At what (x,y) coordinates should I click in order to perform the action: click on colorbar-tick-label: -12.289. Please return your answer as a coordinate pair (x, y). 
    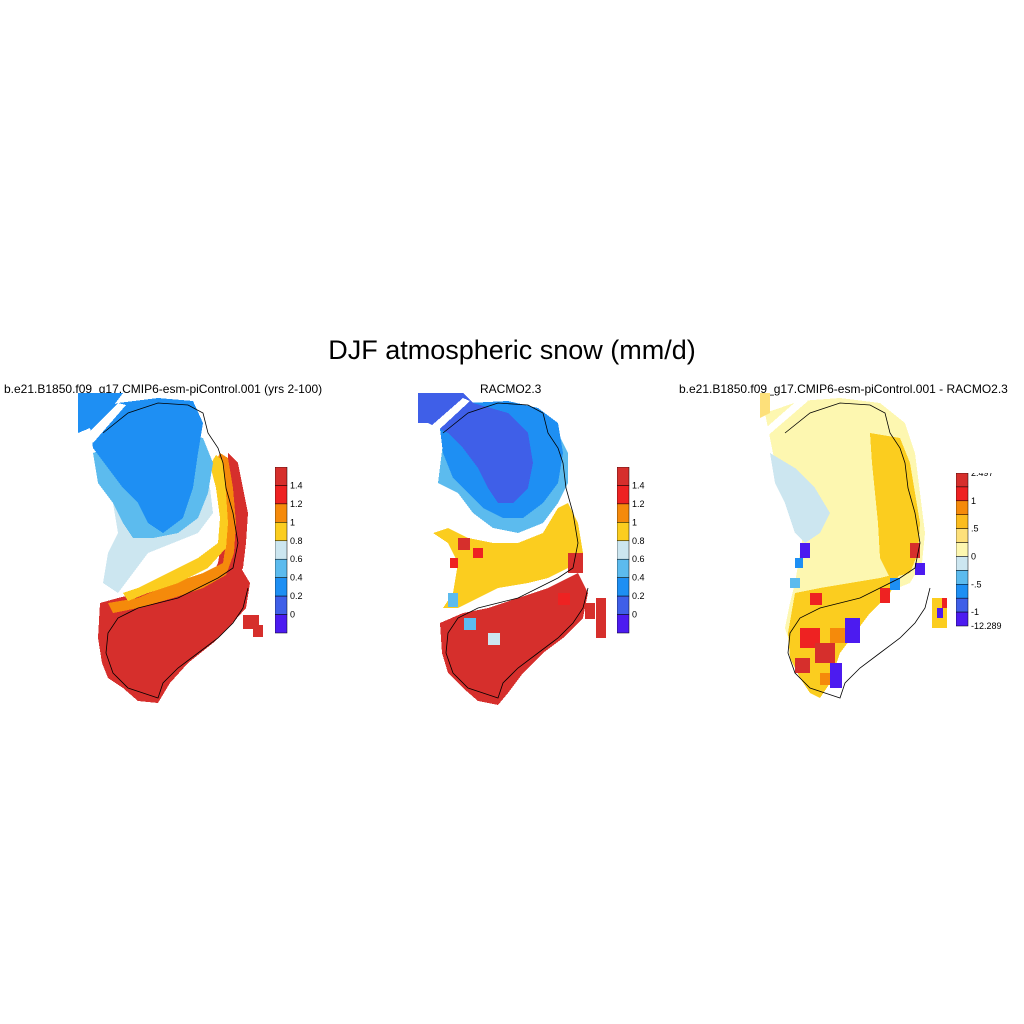
    Looking at the image, I should click on (986, 626).